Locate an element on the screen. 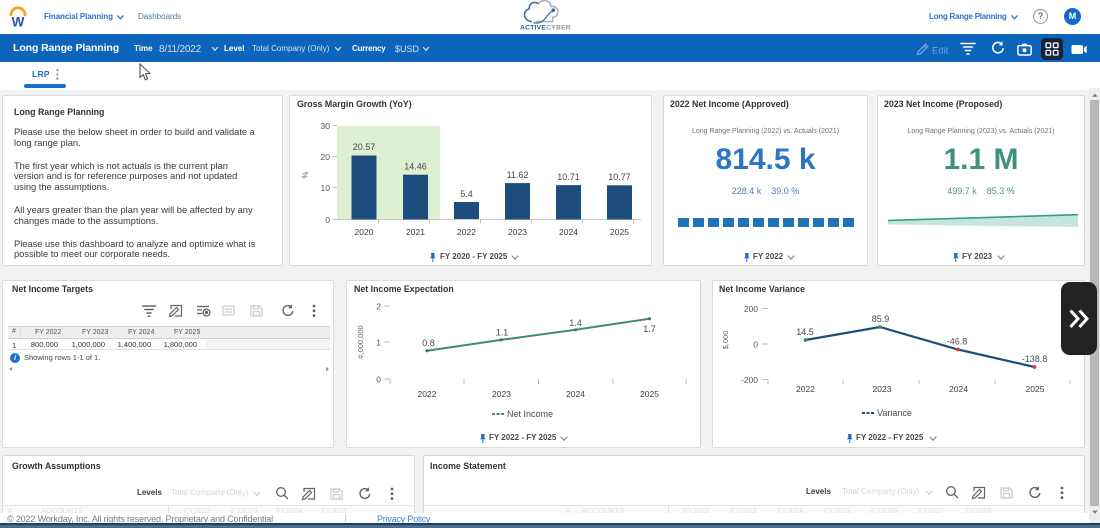 This screenshot has height=528, width=1100. svg-text: 1.7 is located at coordinates (649, 329).